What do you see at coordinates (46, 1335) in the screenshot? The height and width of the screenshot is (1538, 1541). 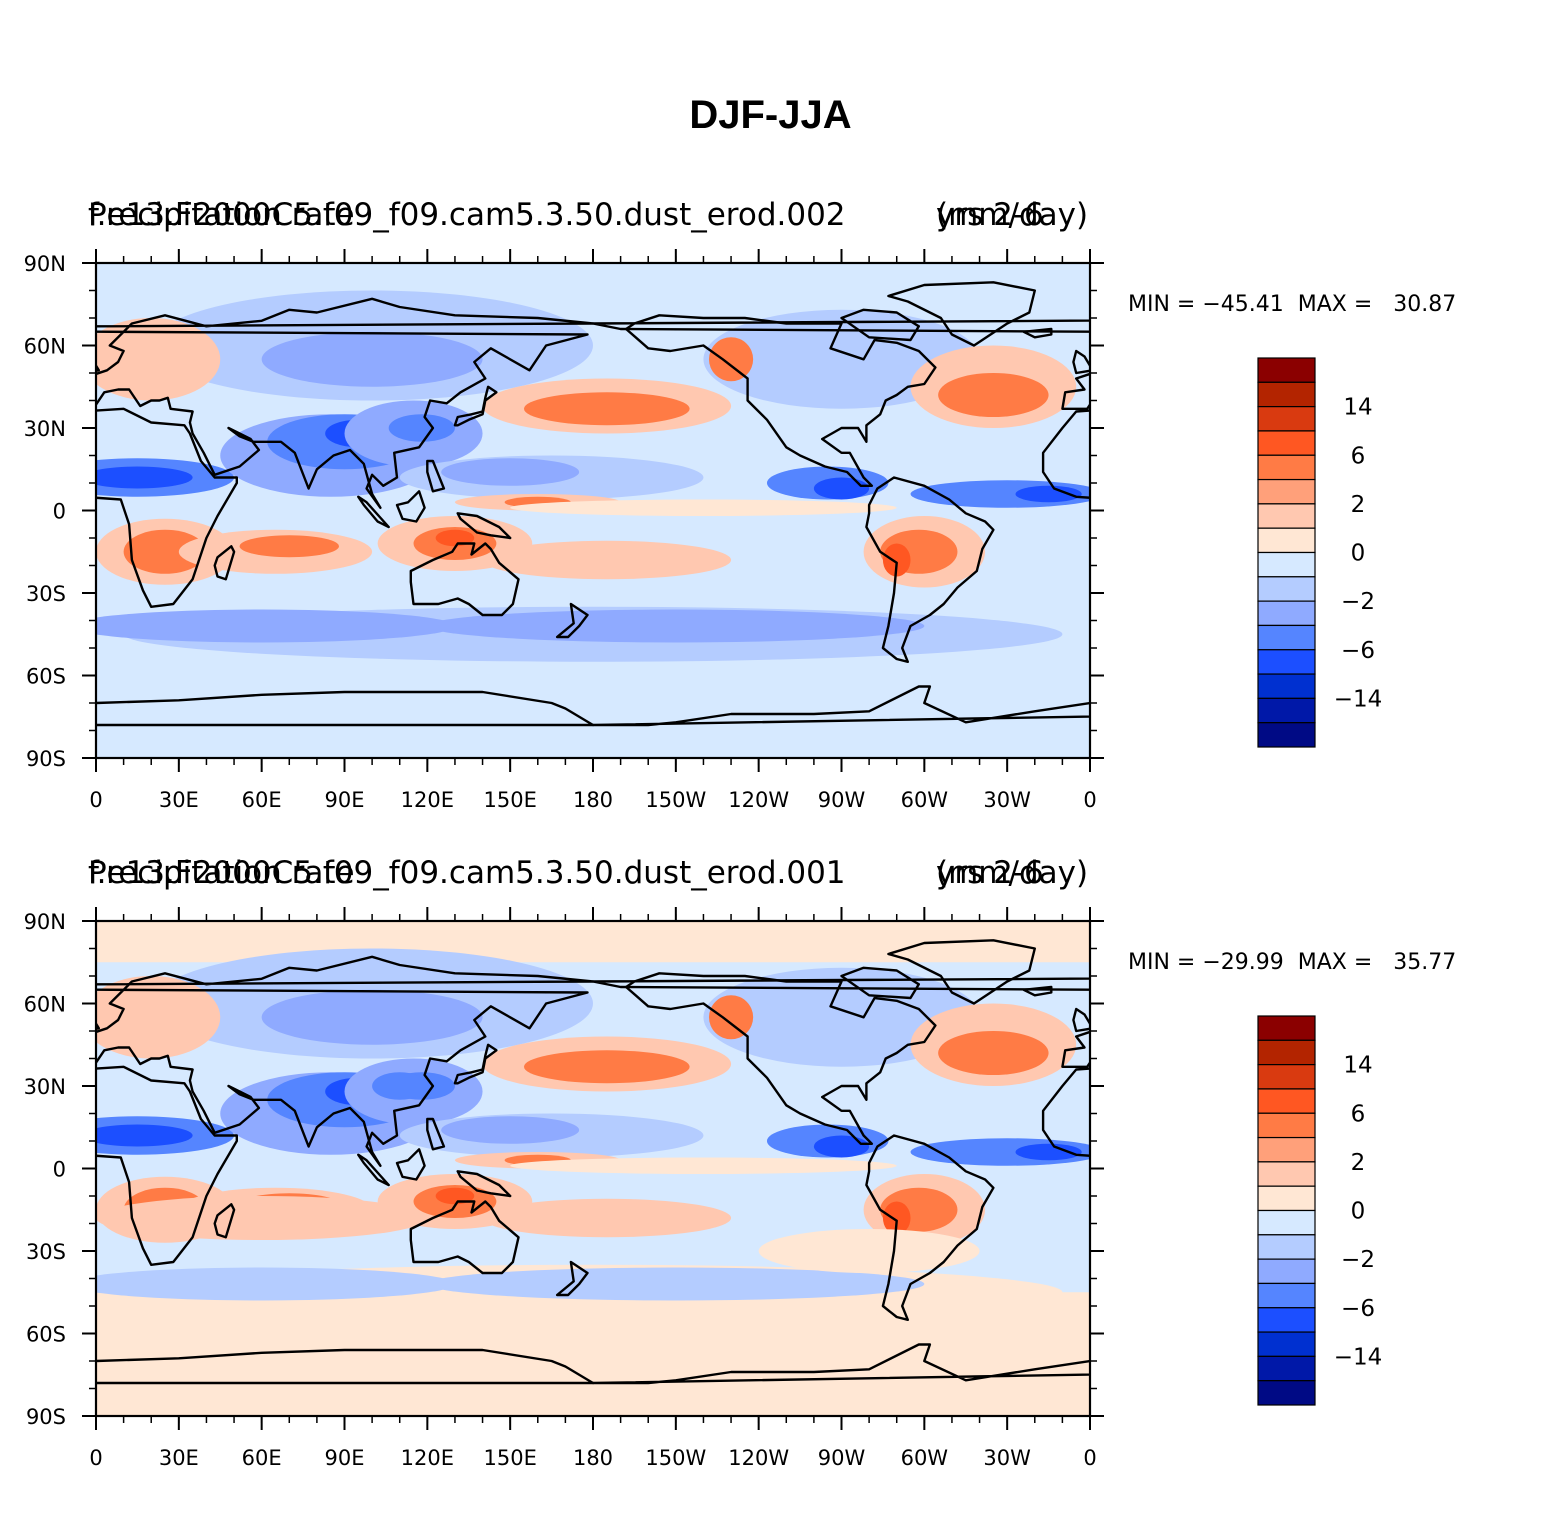 I see `lat-tick-label: 60S` at bounding box center [46, 1335].